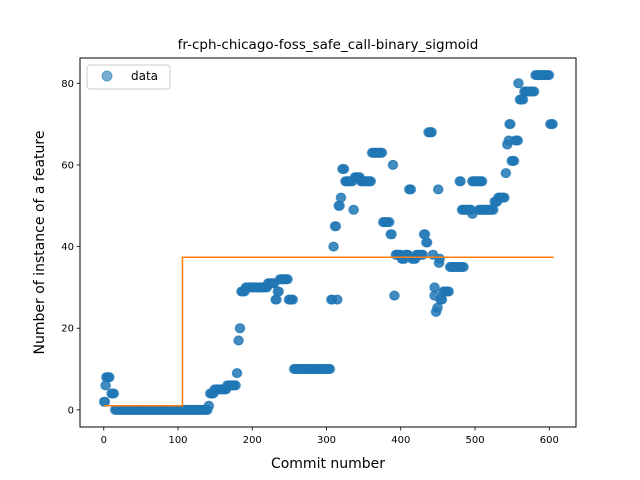  Describe the element at coordinates (400, 440) in the screenshot. I see `x-tick-label: 400` at that location.